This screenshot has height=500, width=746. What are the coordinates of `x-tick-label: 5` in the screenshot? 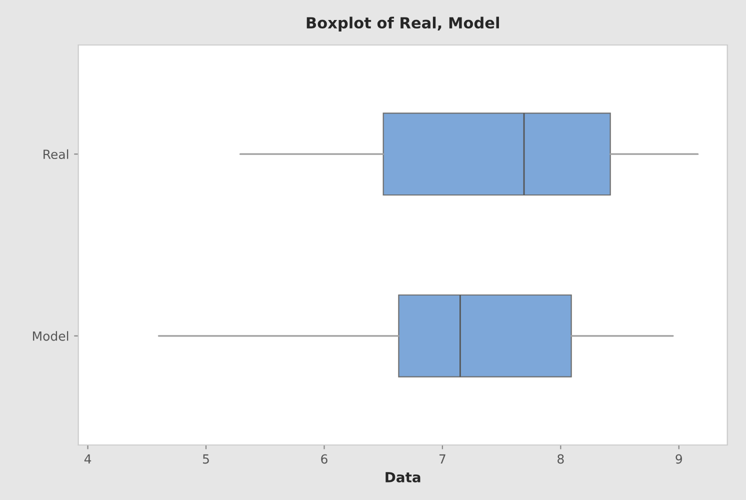 It's located at (205, 459).